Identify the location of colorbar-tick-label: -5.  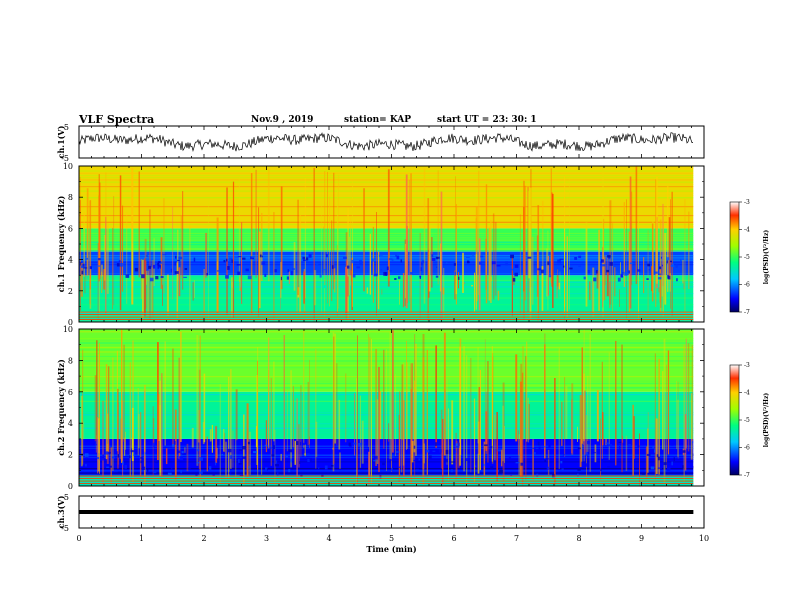
(747, 420).